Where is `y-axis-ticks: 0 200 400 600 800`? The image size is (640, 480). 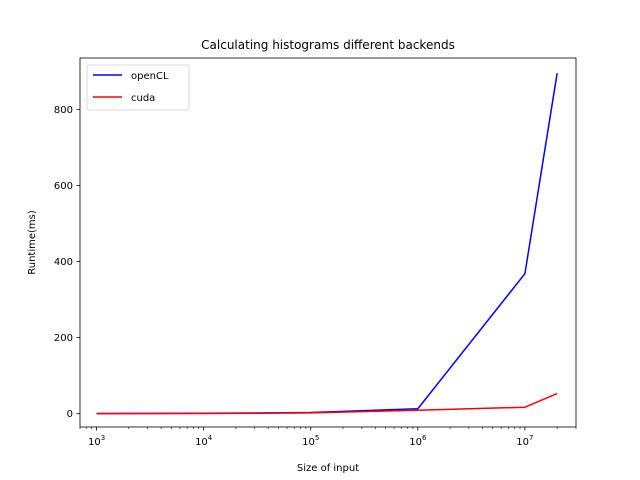 y-axis-ticks: 0 200 400 600 800 is located at coordinates (67, 262).